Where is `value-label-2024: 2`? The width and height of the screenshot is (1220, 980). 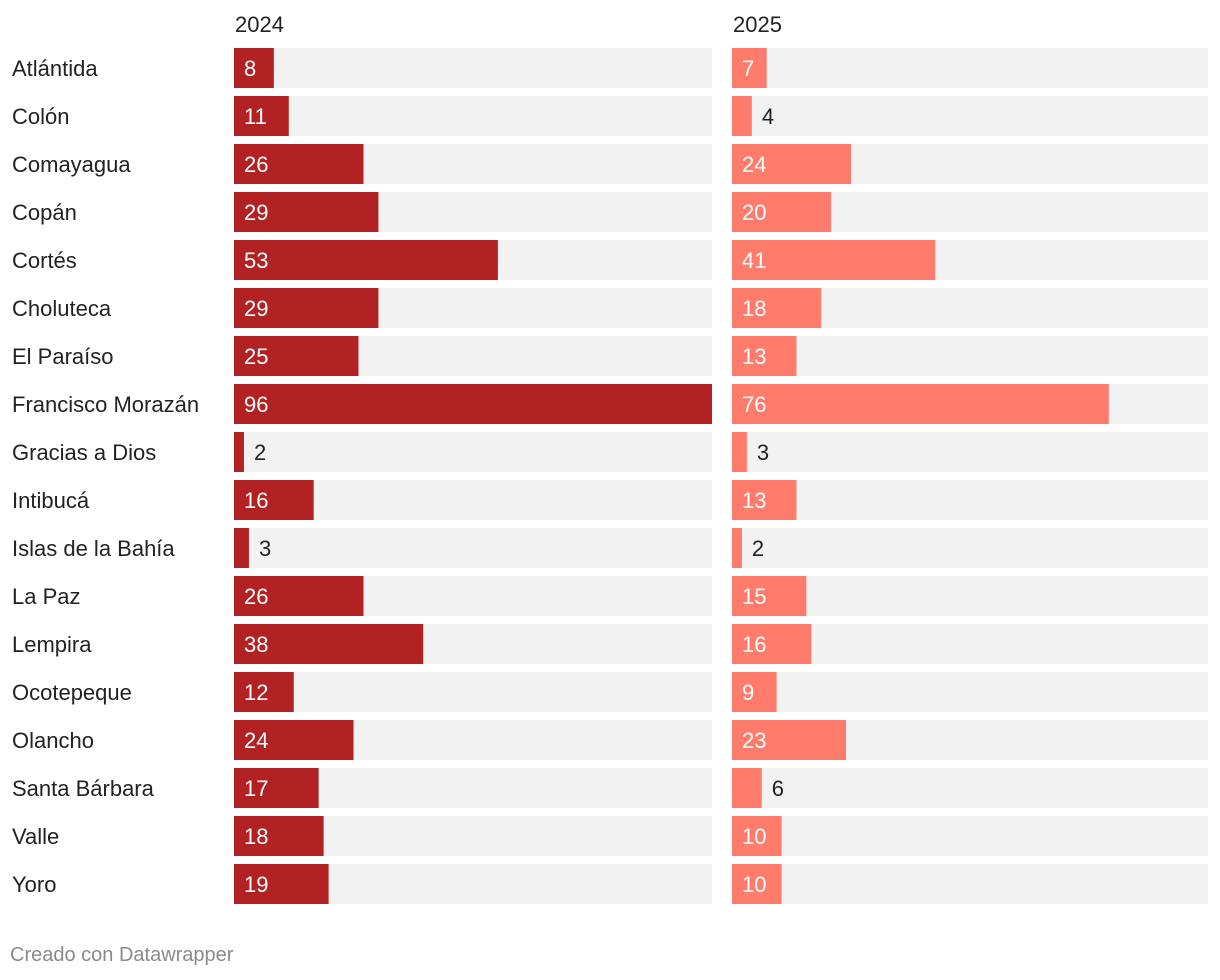
value-label-2024: 2 is located at coordinates (260, 452).